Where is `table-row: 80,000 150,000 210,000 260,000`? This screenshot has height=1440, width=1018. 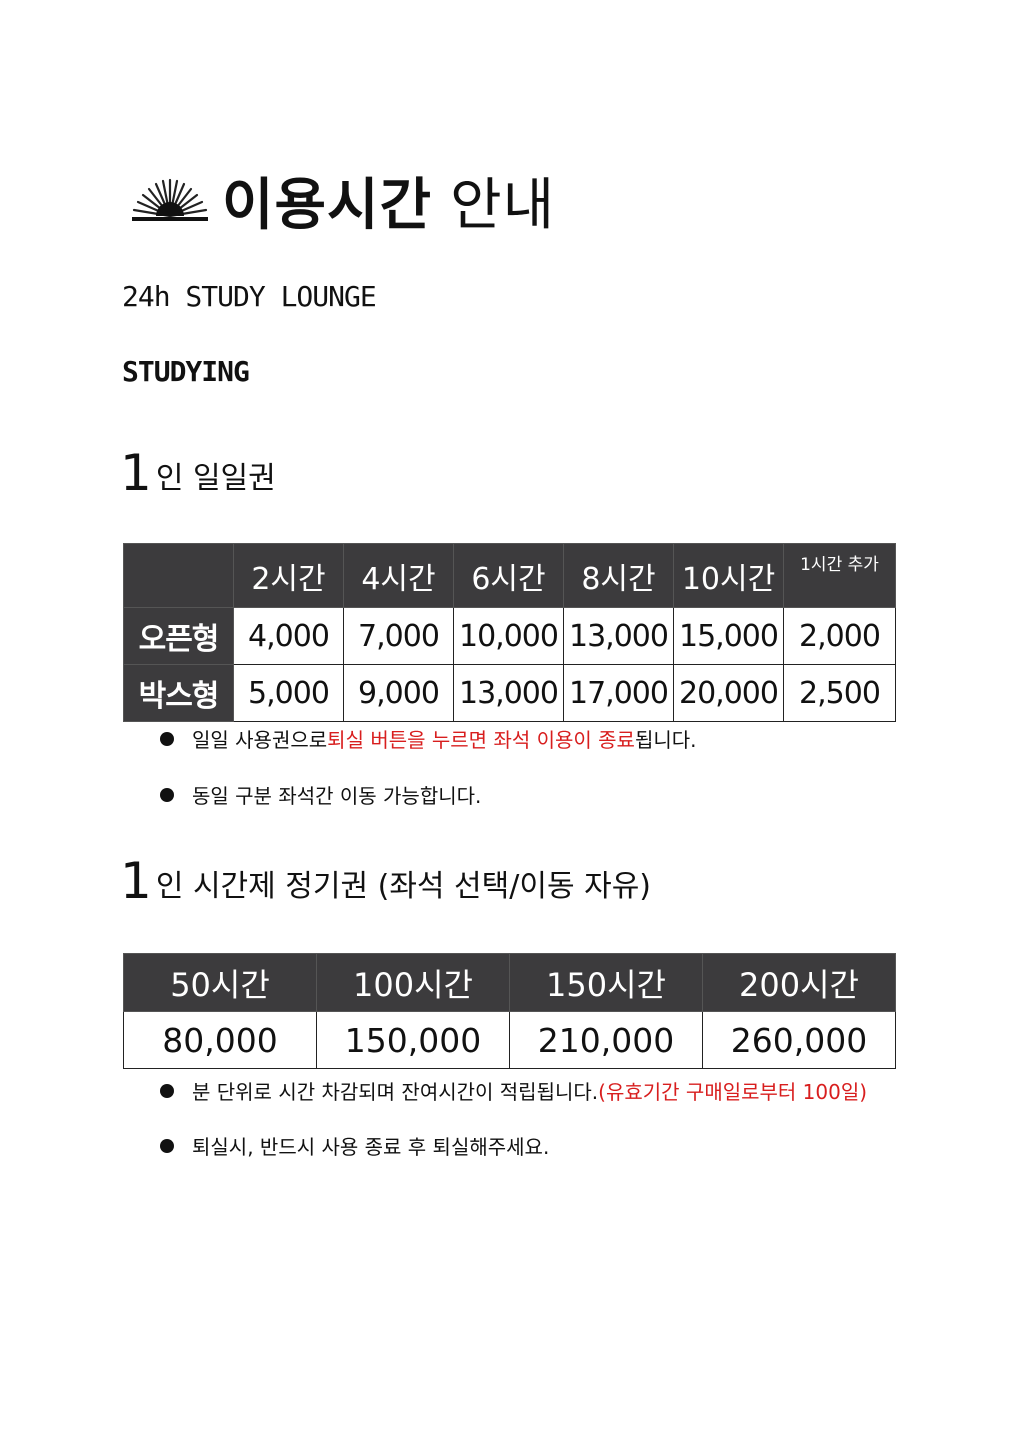
table-row: 80,000 150,000 210,000 260,000 is located at coordinates (509, 1040).